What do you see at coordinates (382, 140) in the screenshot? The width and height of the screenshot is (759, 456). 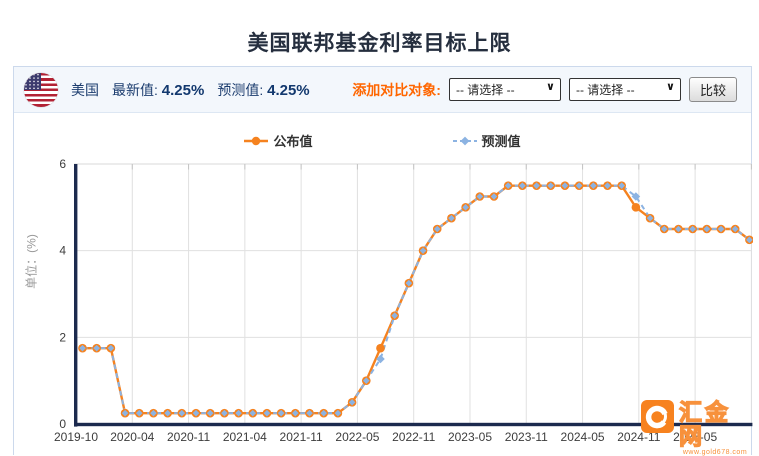 I see `chart-legend: 公布值 预测值` at bounding box center [382, 140].